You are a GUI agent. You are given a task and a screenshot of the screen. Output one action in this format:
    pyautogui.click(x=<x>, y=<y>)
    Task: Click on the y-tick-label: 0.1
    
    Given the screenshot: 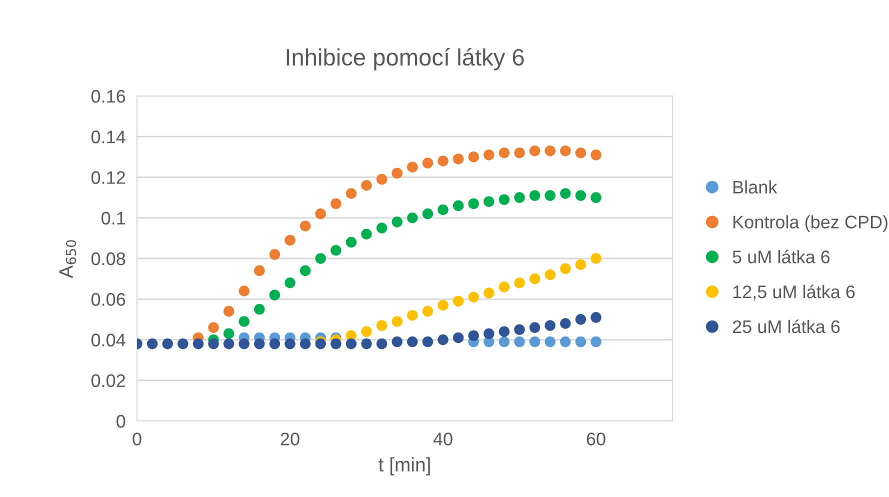 What is the action you would take?
    pyautogui.click(x=113, y=218)
    